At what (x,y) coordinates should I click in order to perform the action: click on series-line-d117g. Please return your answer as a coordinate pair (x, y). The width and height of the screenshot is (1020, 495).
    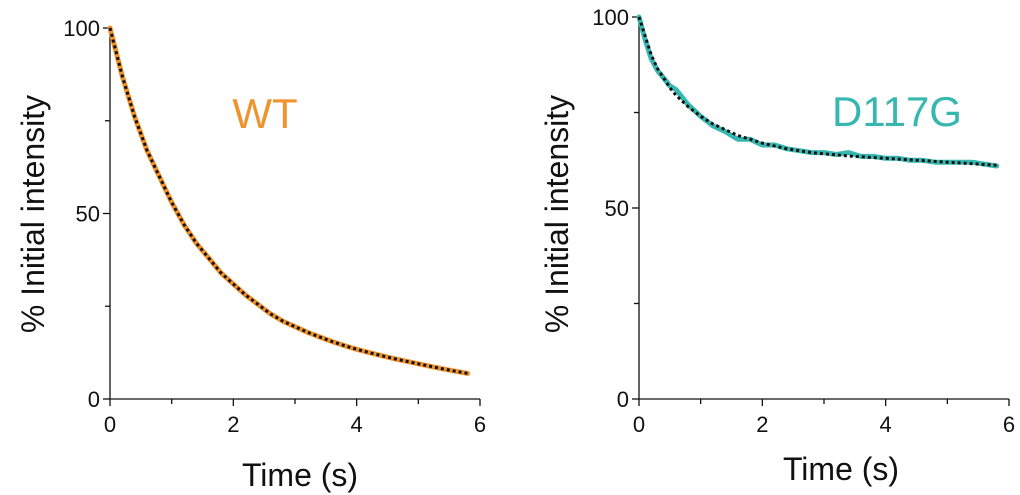
    Looking at the image, I should click on (818, 91).